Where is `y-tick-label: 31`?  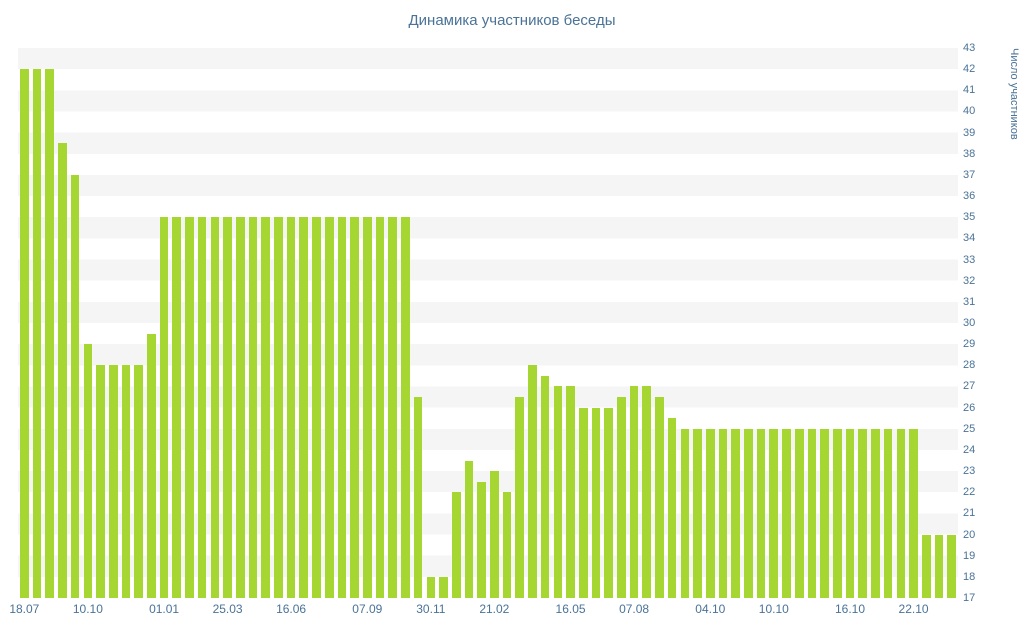
y-tick-label: 31 is located at coordinates (969, 301).